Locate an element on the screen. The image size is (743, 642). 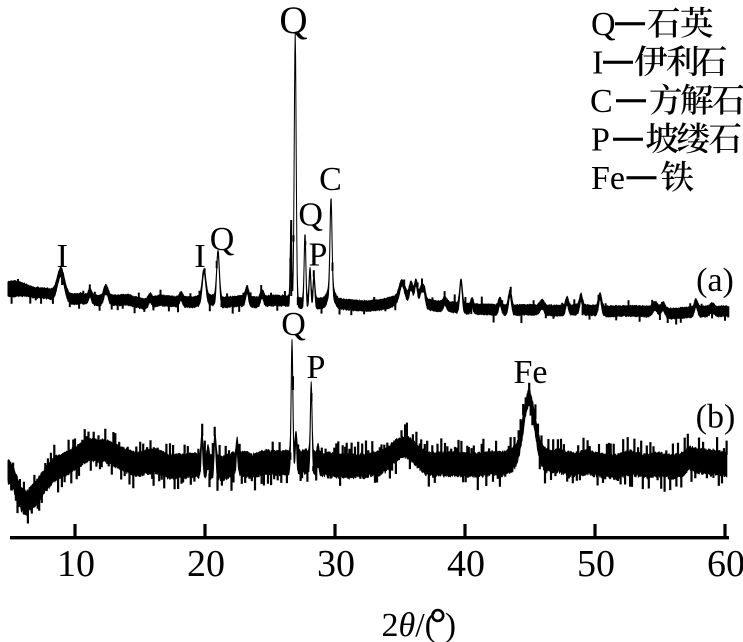
svg-text: 50 is located at coordinates (596, 564).